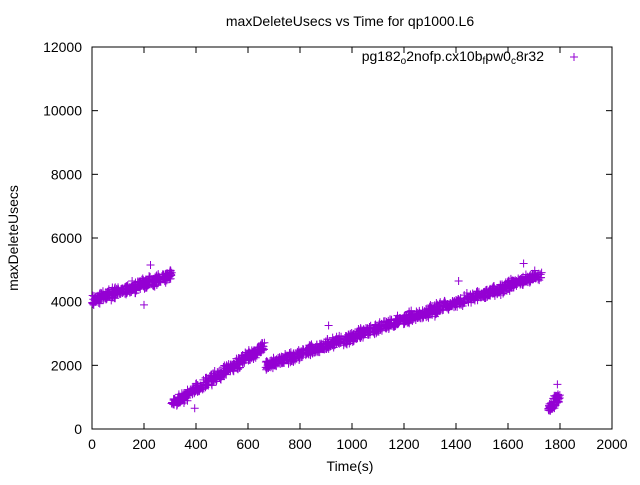 The image size is (640, 485). I want to click on x-tick-label: 1400, so click(455, 444).